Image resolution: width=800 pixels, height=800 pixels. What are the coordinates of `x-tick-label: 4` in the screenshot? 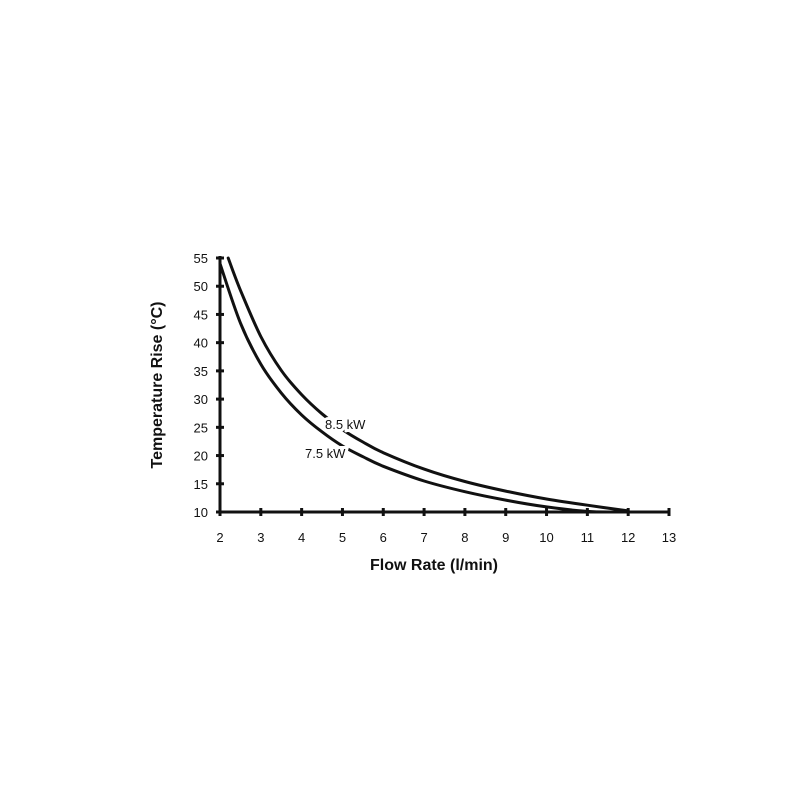 It's located at (301, 537).